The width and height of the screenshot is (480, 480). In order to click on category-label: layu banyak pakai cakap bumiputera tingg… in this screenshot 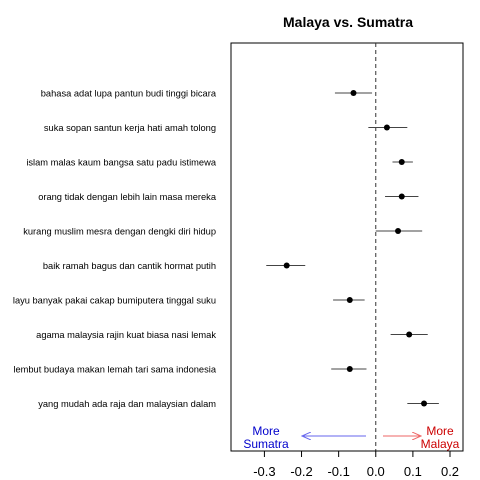, I will do `click(114, 301)`.